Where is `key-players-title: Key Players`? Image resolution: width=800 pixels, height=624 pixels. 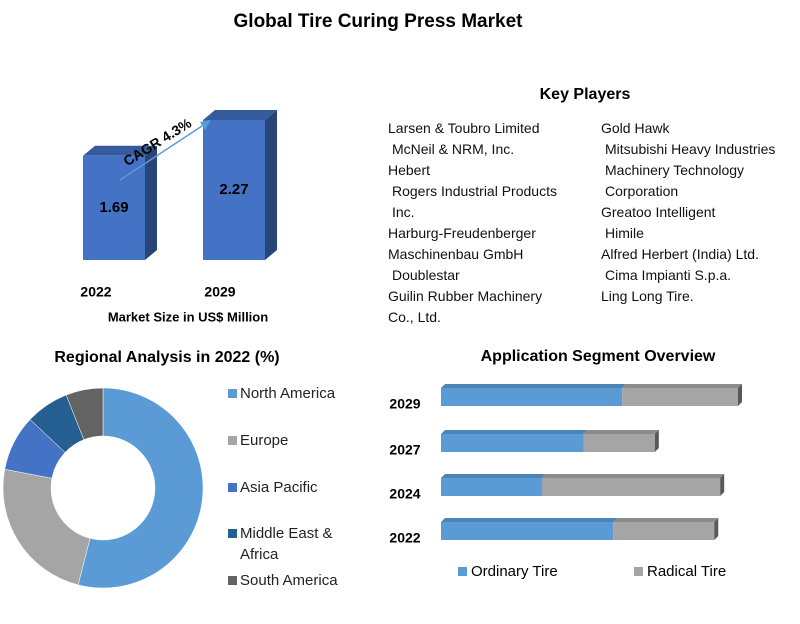 key-players-title: Key Players is located at coordinates (585, 94).